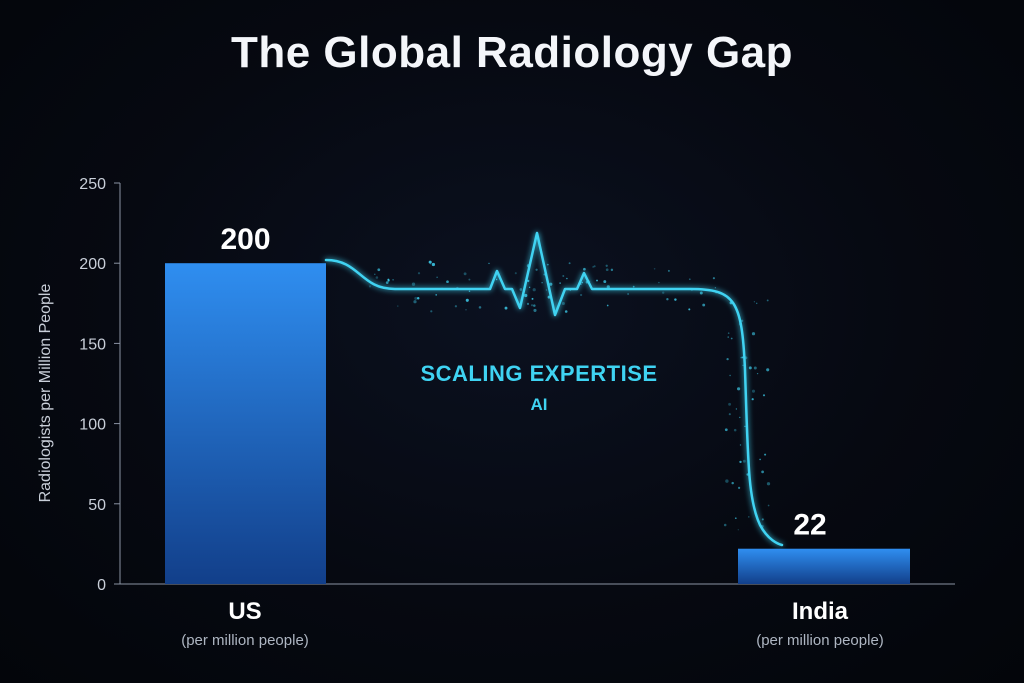 The image size is (1024, 683). Describe the element at coordinates (824, 566) in the screenshot. I see `bar-india` at that location.